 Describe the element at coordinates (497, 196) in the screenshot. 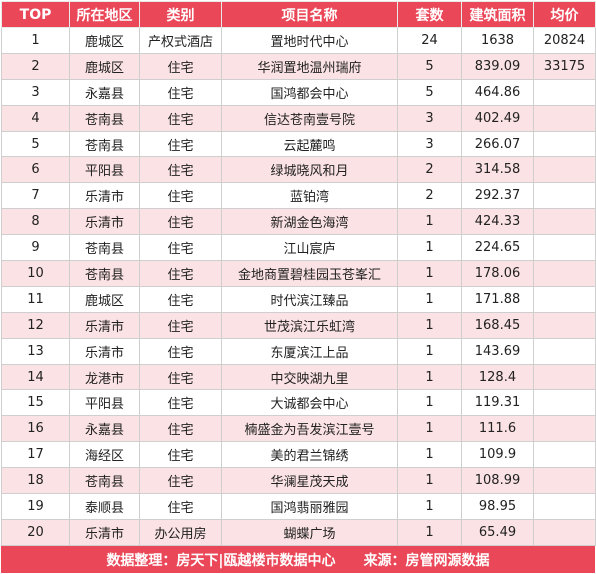

I see `cell-floor-area: 292.37` at that location.